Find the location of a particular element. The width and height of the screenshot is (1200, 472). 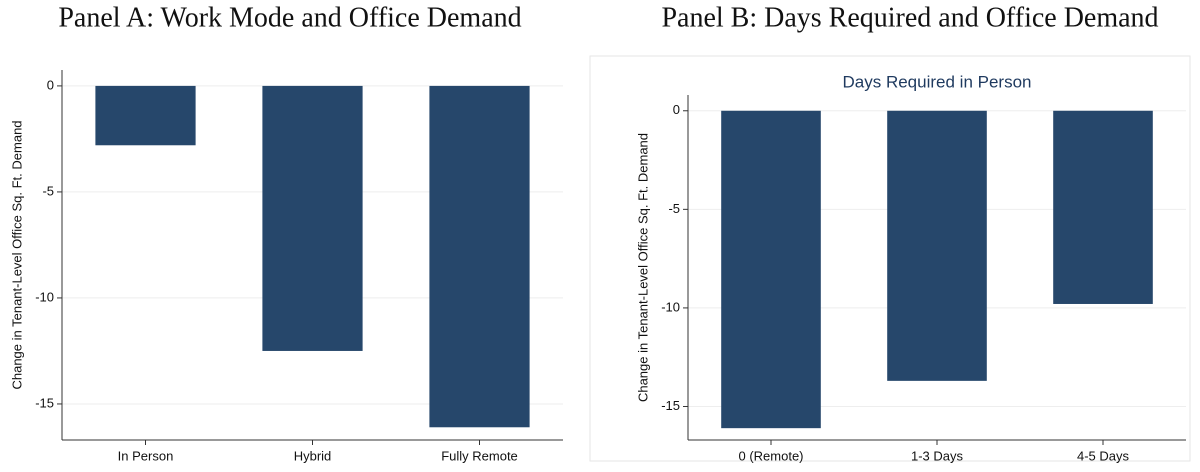

x-tick-label: 0 (Remote) is located at coordinates (770, 455).